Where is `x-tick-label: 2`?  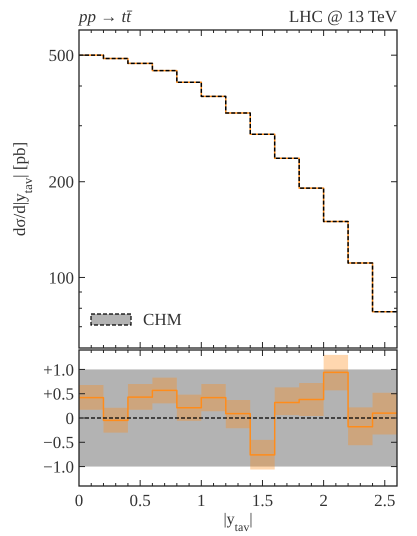
x-tick-label: 2 is located at coordinates (323, 500).